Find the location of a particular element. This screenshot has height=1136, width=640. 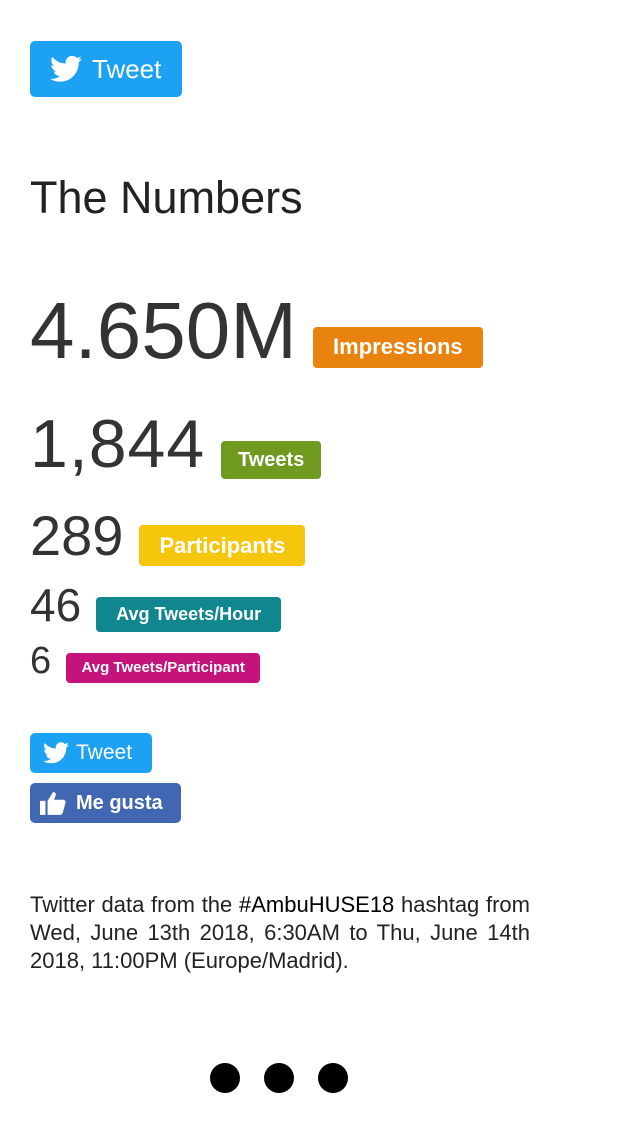

stat-badge: Tweets is located at coordinates (271, 460).